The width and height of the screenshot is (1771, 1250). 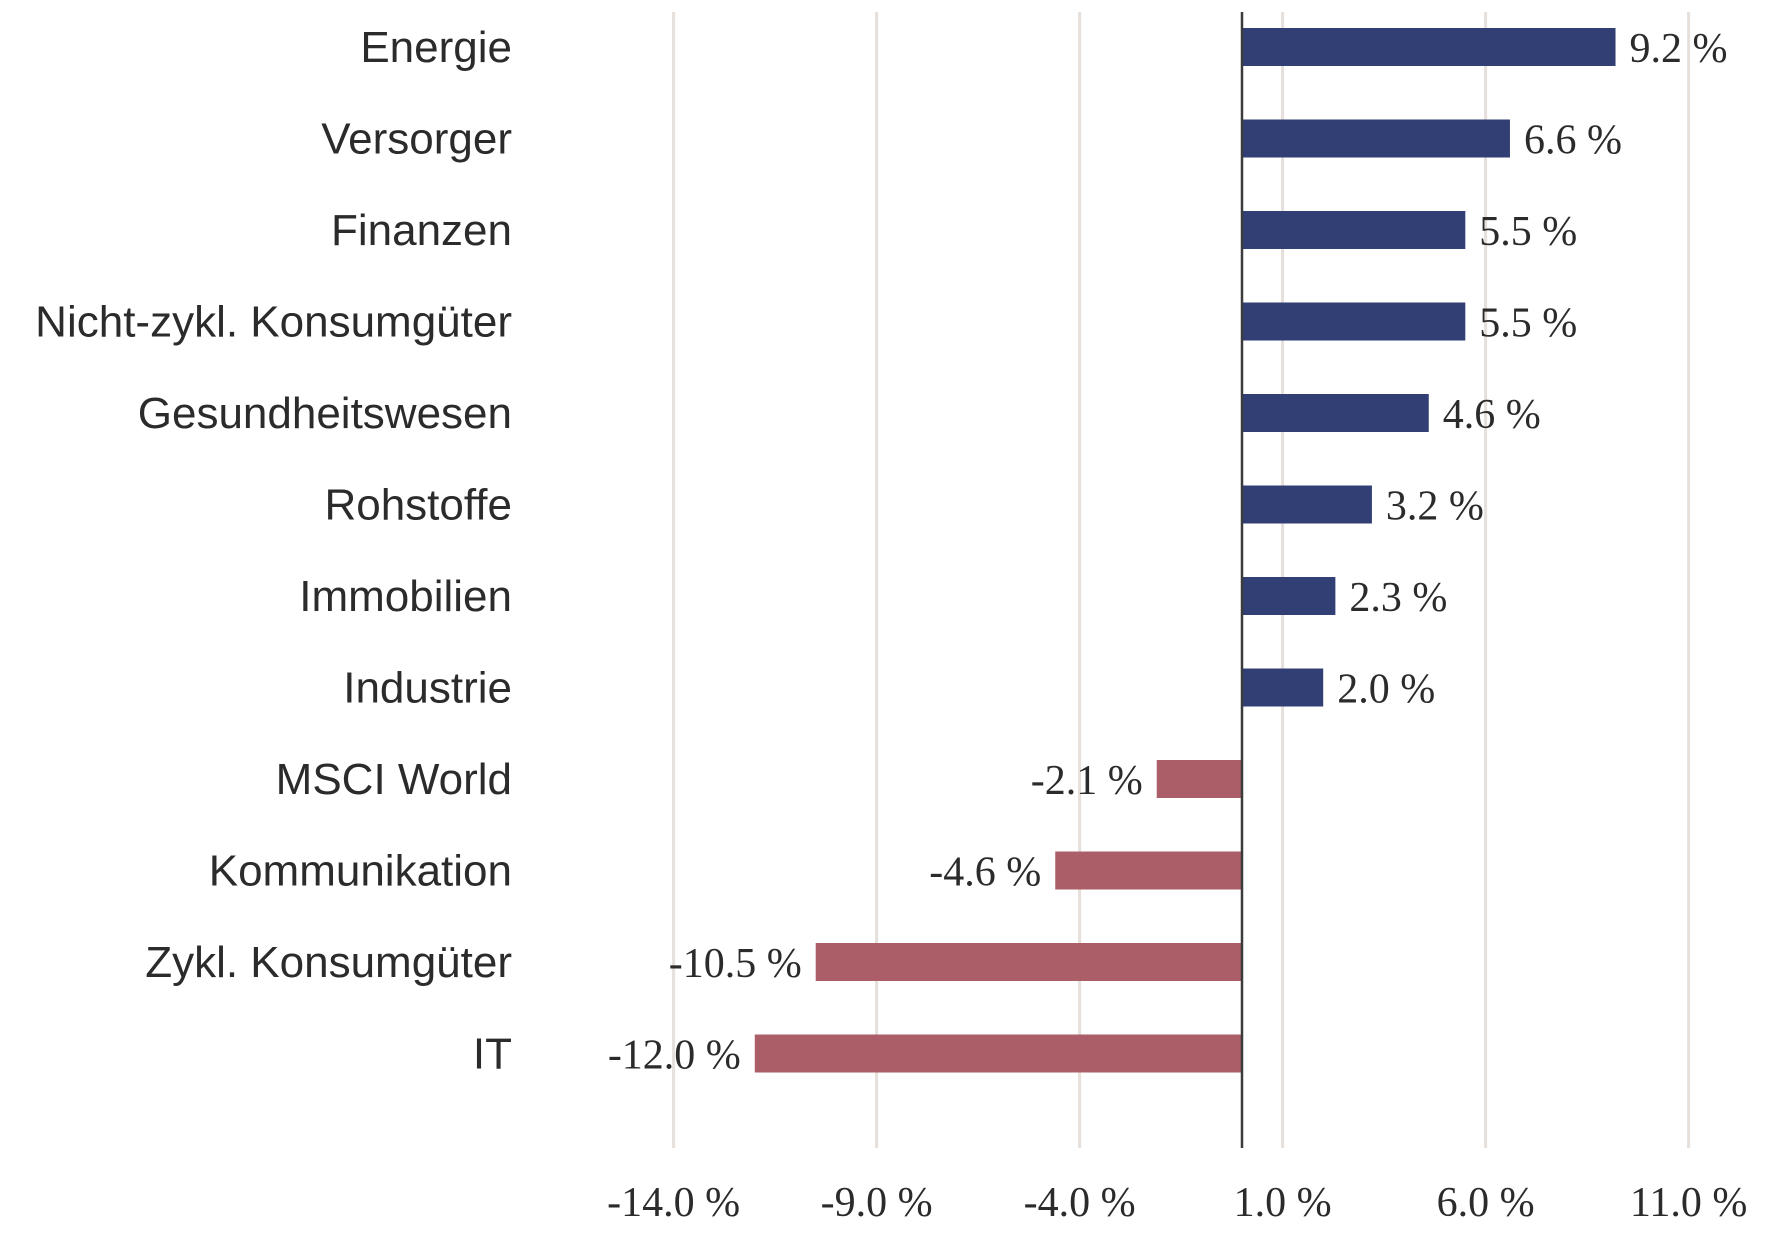 I want to click on bar-immobilien, so click(x=1289, y=596).